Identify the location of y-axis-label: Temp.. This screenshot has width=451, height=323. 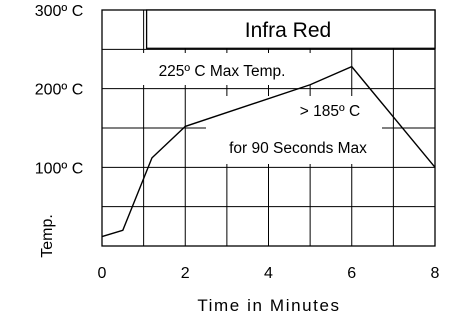
(47, 236).